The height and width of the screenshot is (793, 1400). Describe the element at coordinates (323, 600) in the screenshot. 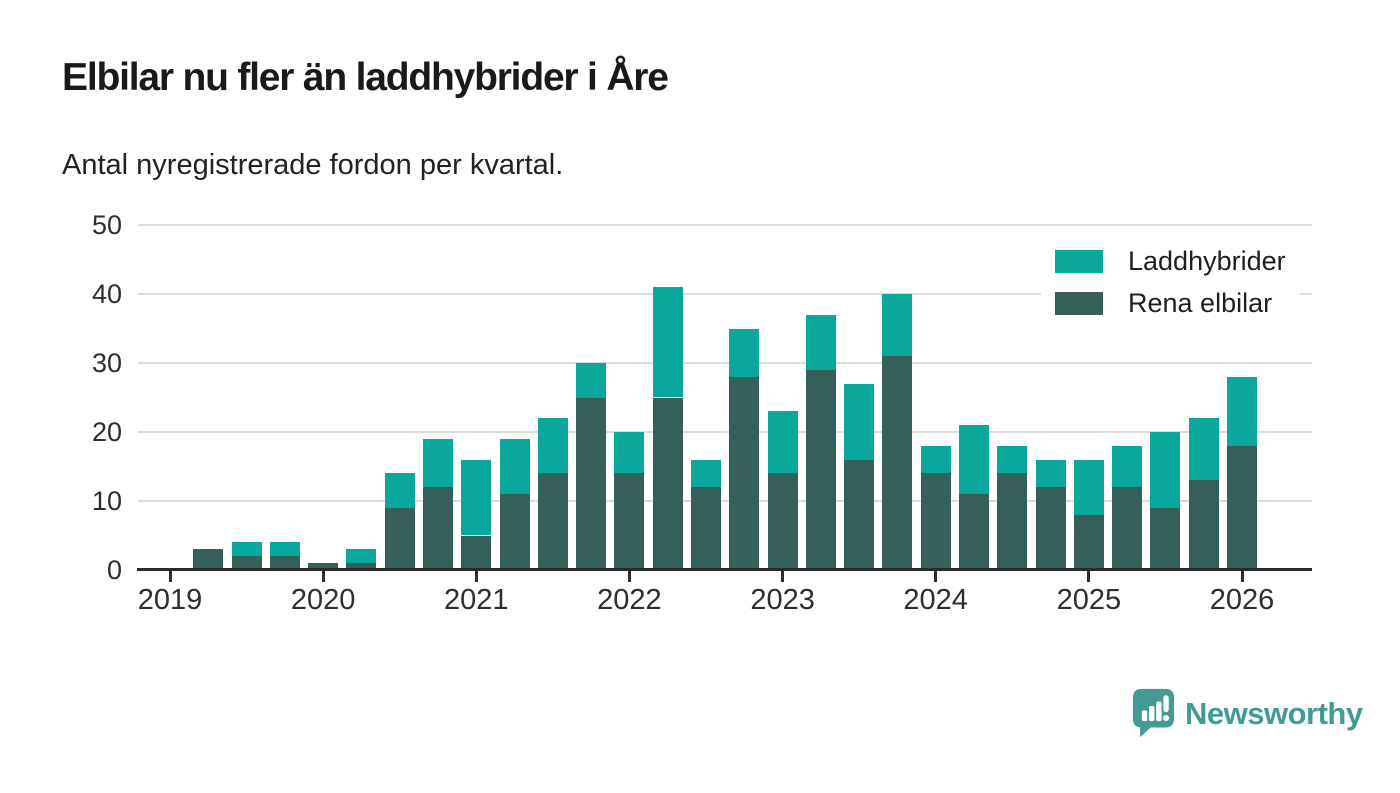

I see `x-axis-label-2020: 2020` at that location.